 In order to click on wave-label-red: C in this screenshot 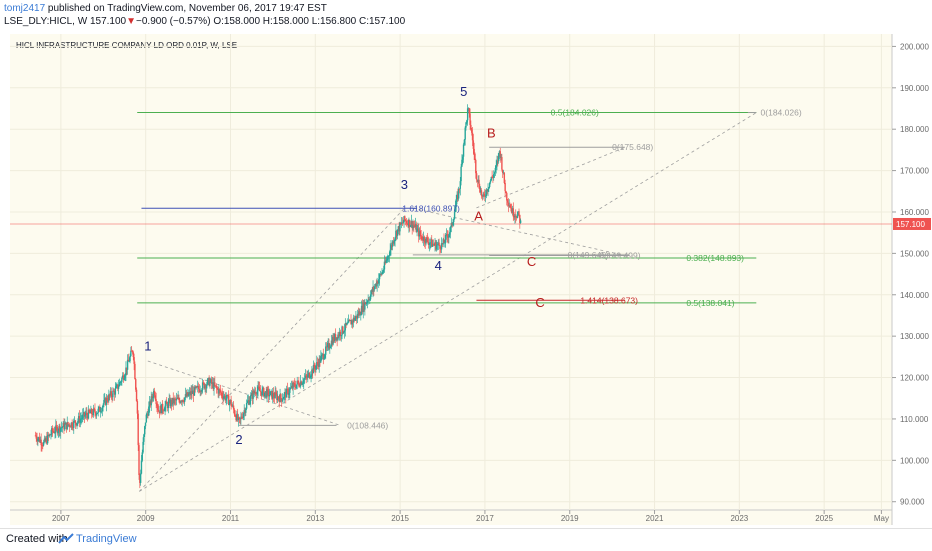, I will do `click(531, 261)`.